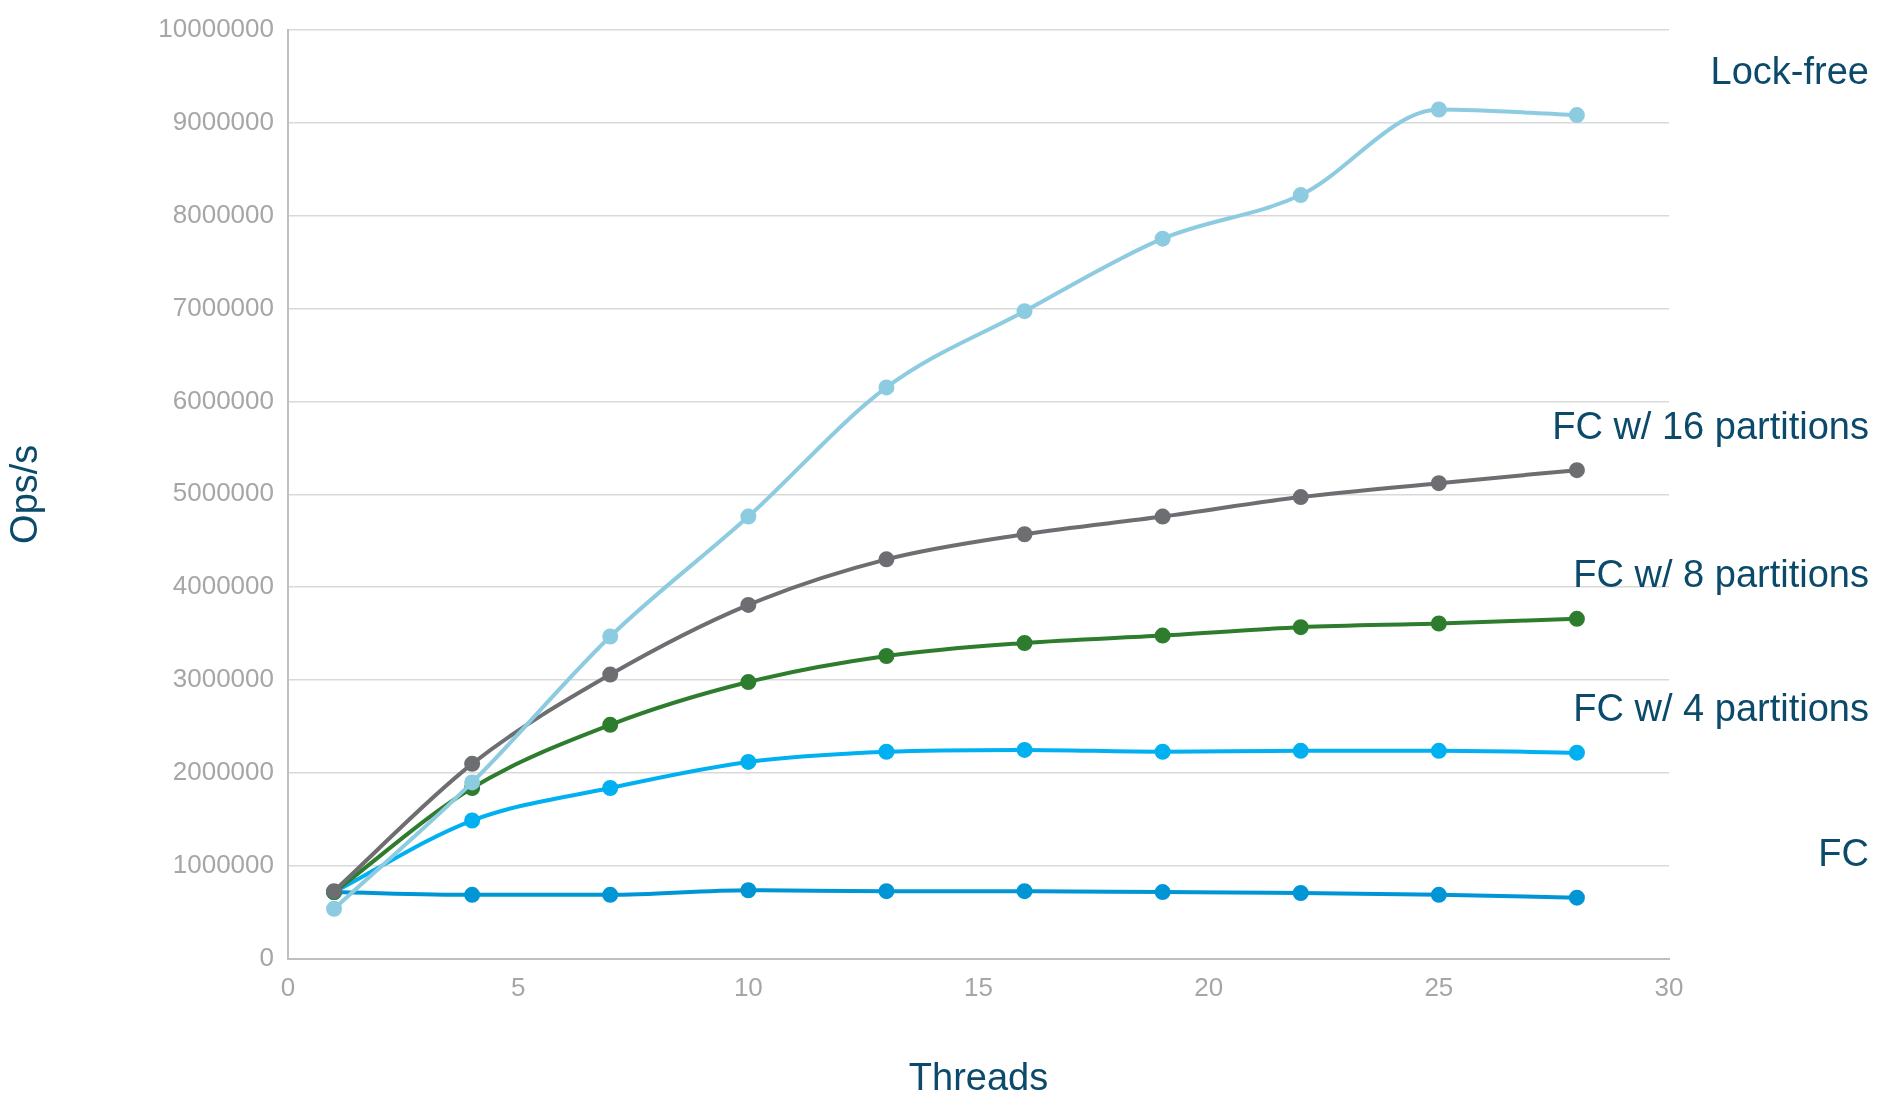 The image size is (1883, 1106). Describe the element at coordinates (223, 678) in the screenshot. I see `y-tick-label: 3000000` at that location.